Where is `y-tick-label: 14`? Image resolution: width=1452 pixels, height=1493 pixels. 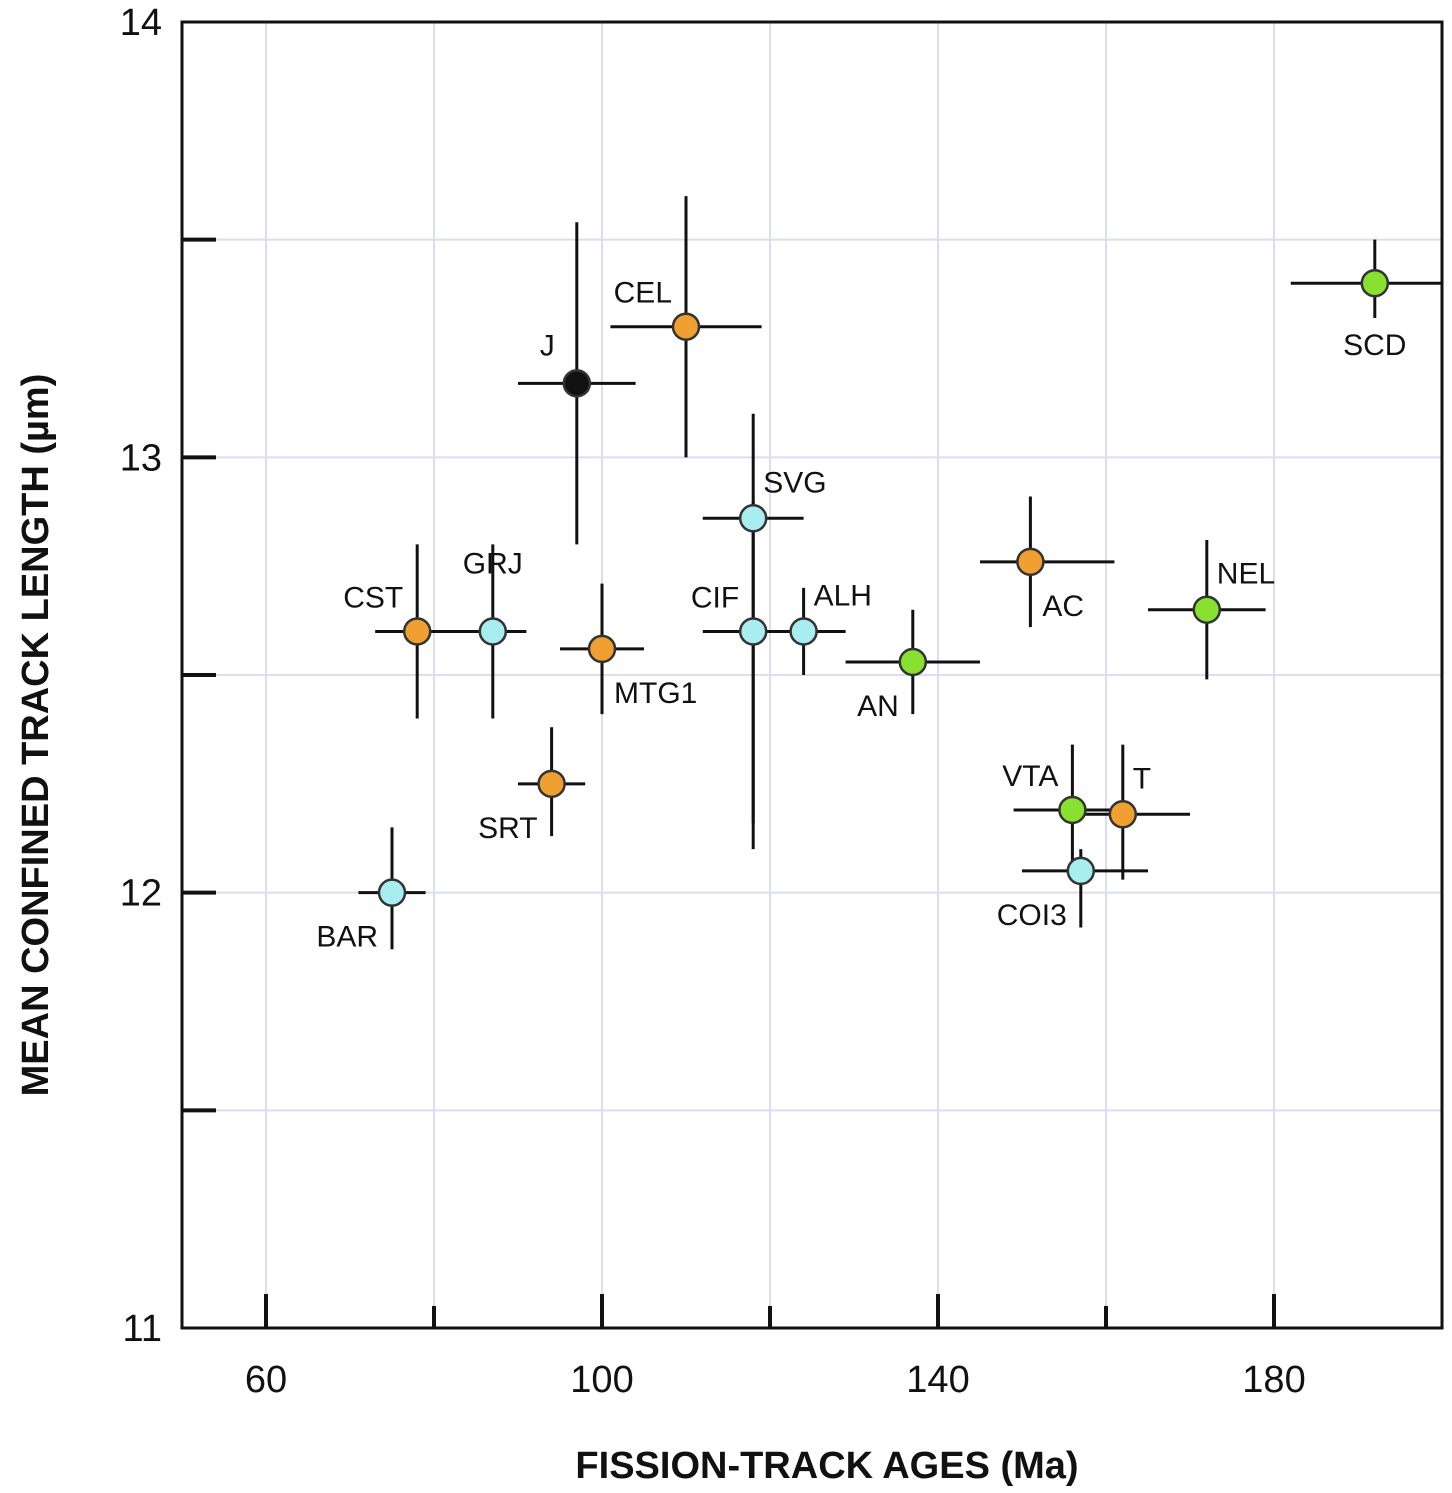
y-tick-label: 14 is located at coordinates (141, 23).